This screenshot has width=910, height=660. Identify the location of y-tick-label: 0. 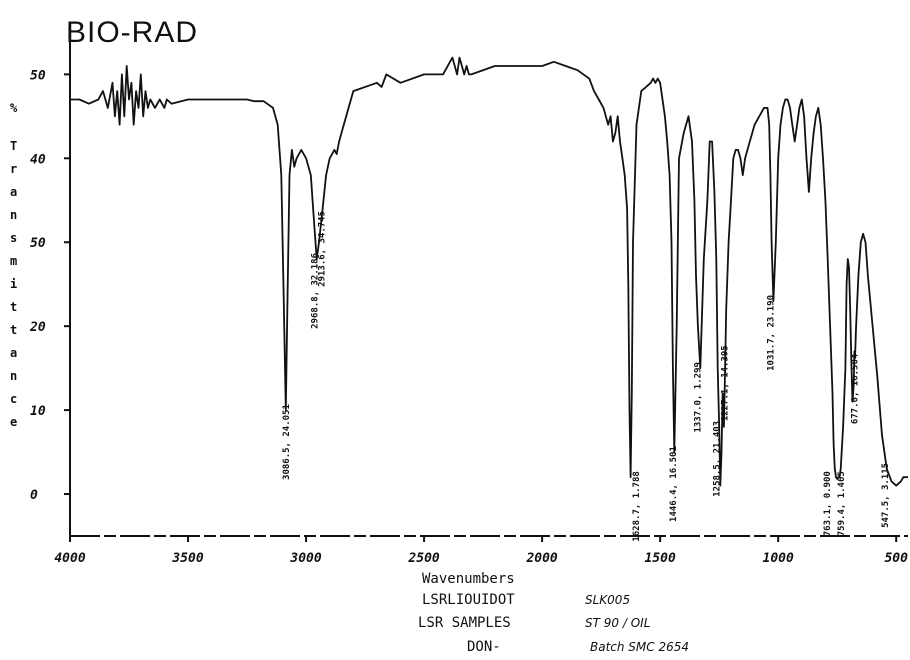
(34, 495).